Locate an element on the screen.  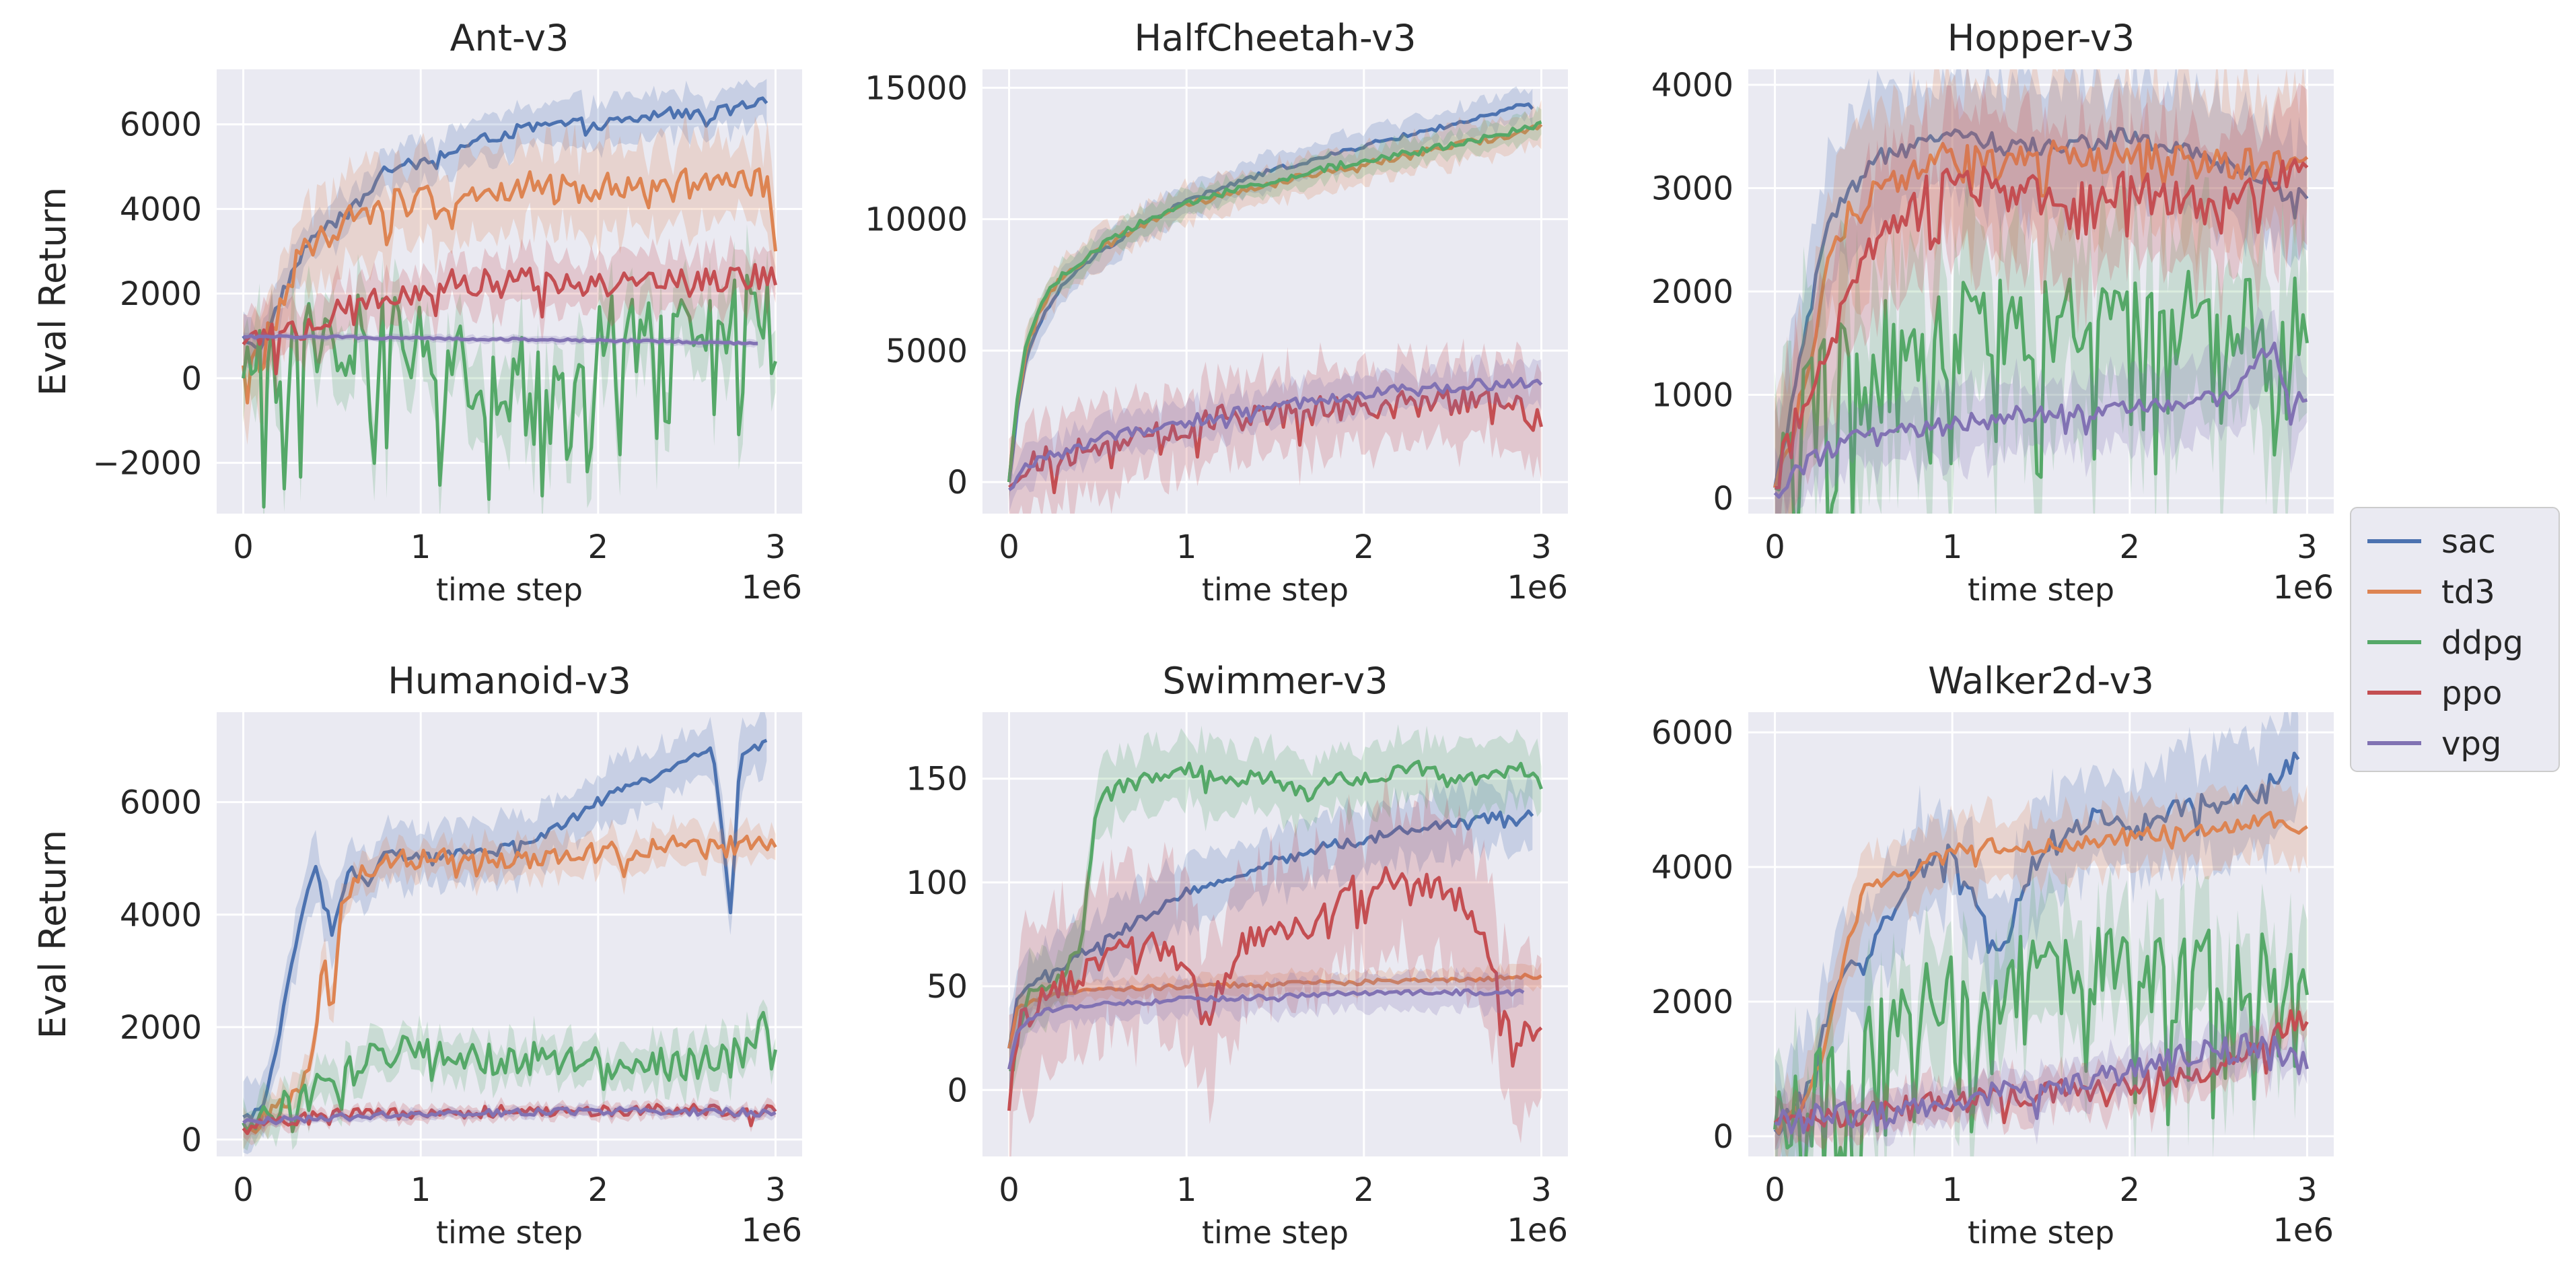
subplot-title: Walker2d-v3 is located at coordinates (2041, 681).